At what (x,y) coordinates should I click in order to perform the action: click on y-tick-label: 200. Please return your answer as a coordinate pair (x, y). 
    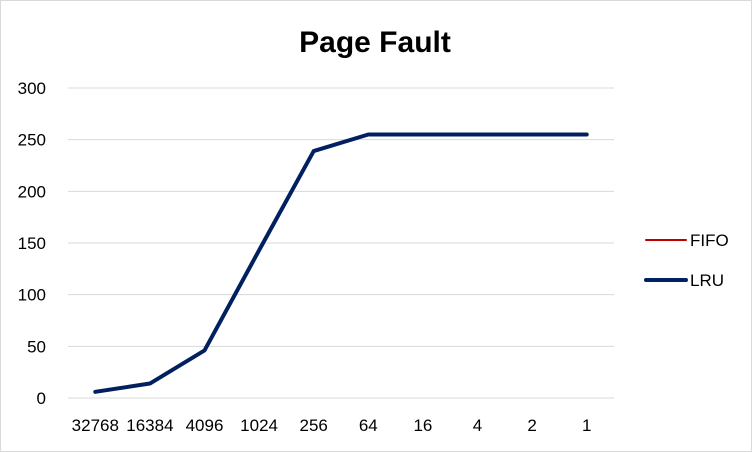
    Looking at the image, I should click on (32, 191).